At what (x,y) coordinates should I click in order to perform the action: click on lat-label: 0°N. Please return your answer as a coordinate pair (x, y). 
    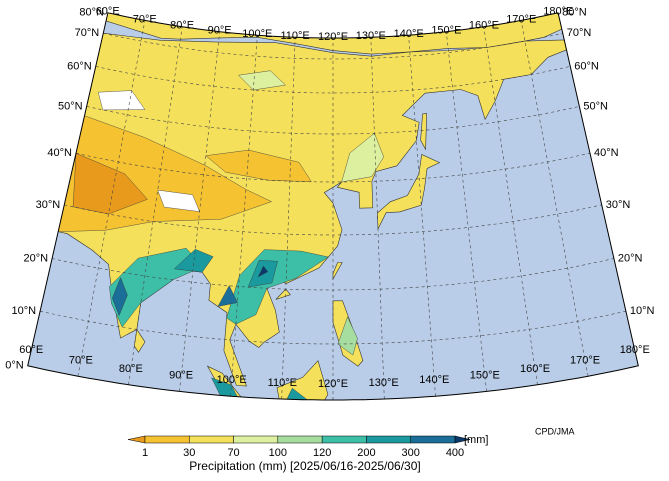
    Looking at the image, I should click on (14, 366).